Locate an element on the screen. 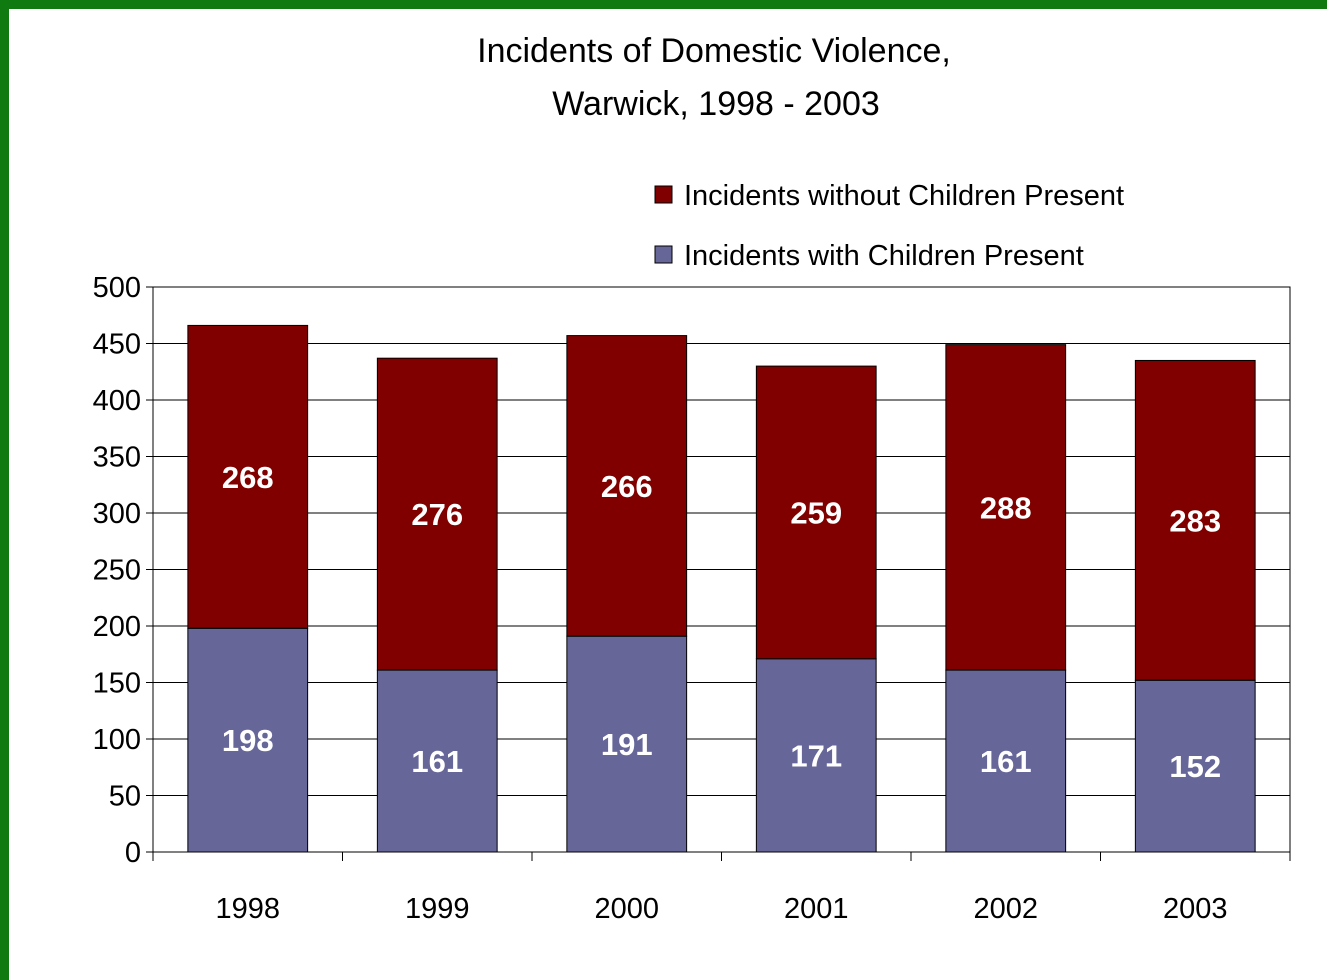 This screenshot has height=980, width=1327. x-tick-label: 2003 is located at coordinates (1195, 909).